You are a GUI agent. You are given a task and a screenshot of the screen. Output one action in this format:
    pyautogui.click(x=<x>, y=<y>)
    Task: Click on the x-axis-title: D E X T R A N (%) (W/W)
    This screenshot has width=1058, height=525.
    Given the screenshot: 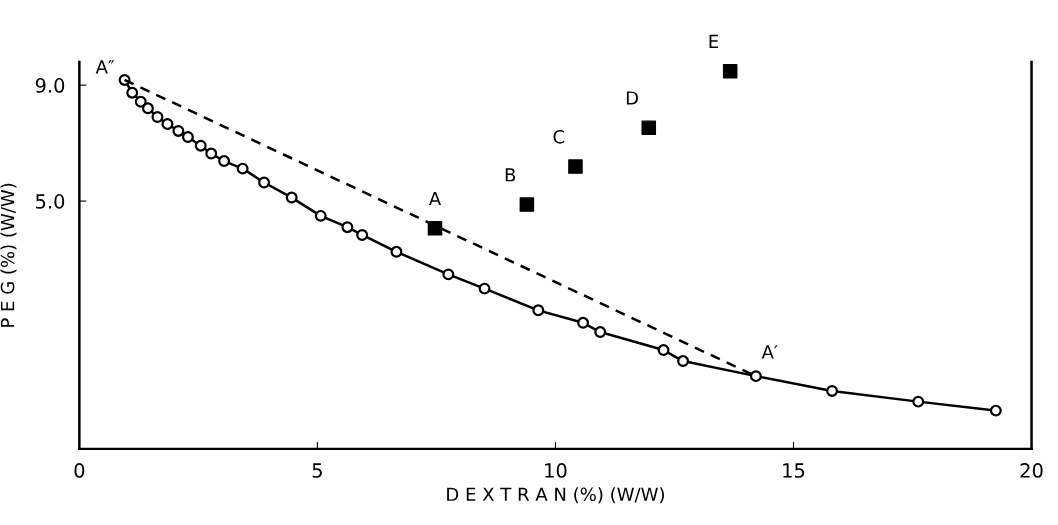 What is the action you would take?
    pyautogui.click(x=555, y=495)
    